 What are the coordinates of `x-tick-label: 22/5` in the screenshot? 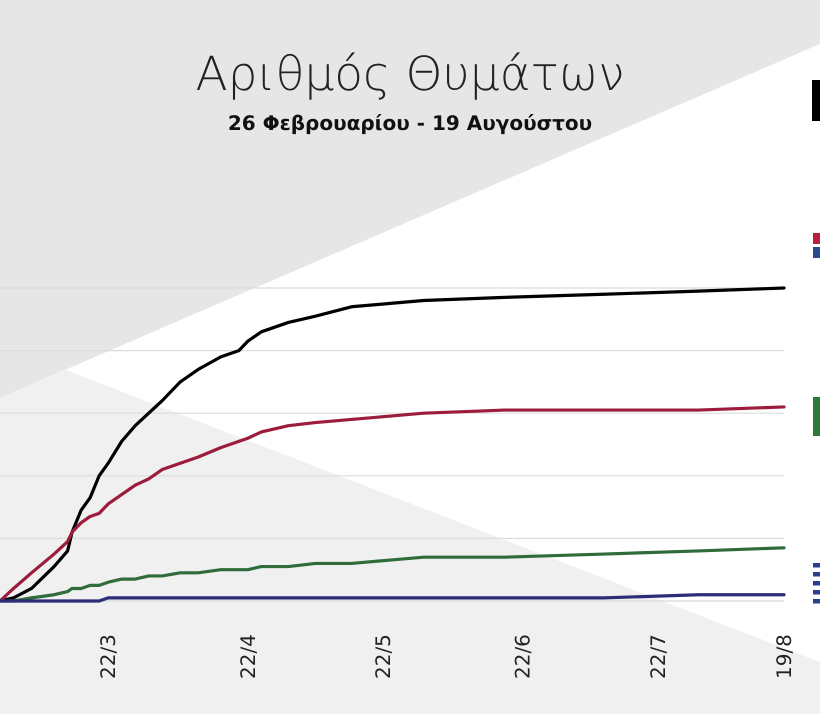 It's located at (382, 656).